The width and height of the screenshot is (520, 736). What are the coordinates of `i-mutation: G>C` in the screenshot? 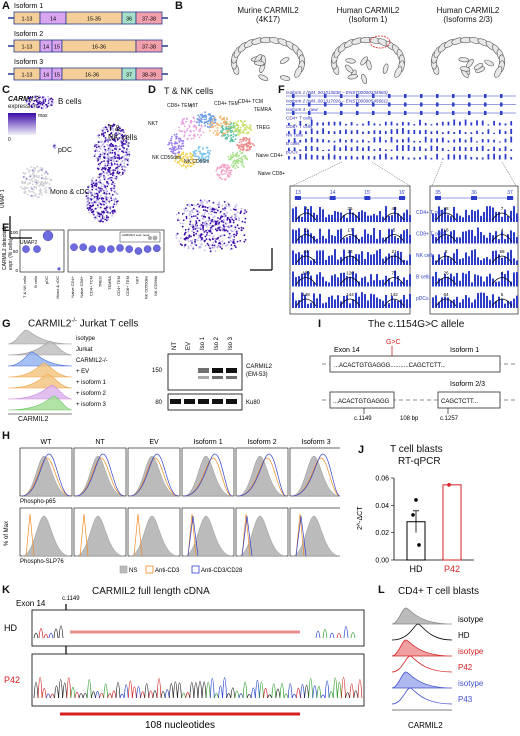 It's located at (393, 342).